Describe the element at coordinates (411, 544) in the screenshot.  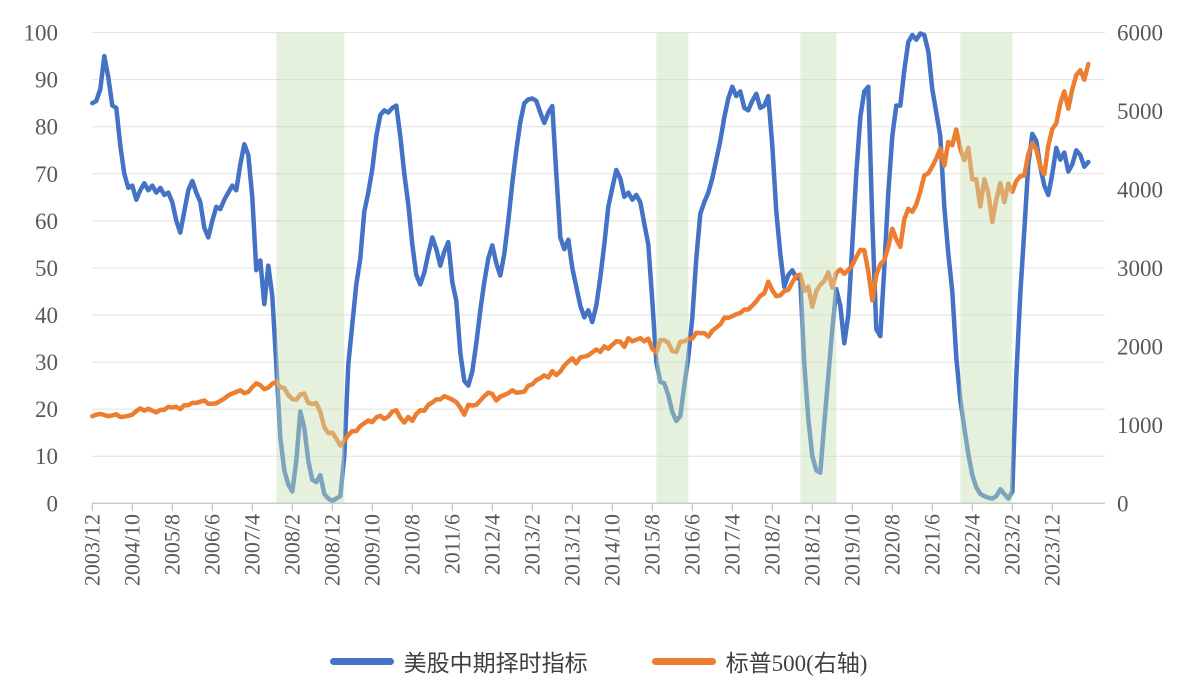
I see `x-tick-label: 2010/8` at that location.